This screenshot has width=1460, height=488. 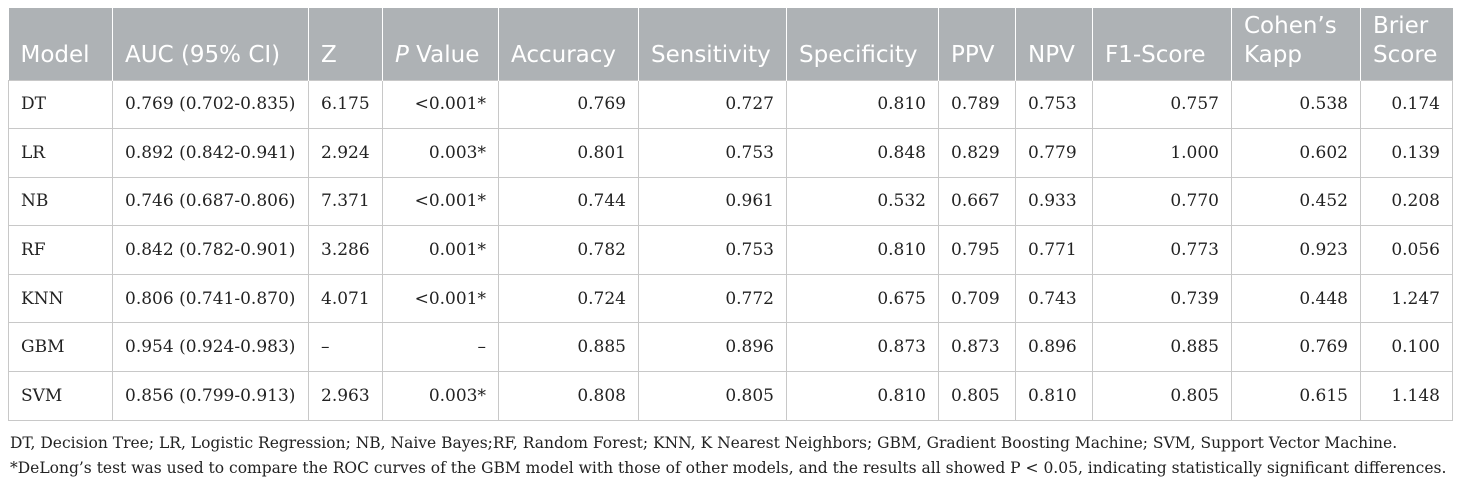 I want to click on row-model-cell: KNN, so click(x=60, y=298).